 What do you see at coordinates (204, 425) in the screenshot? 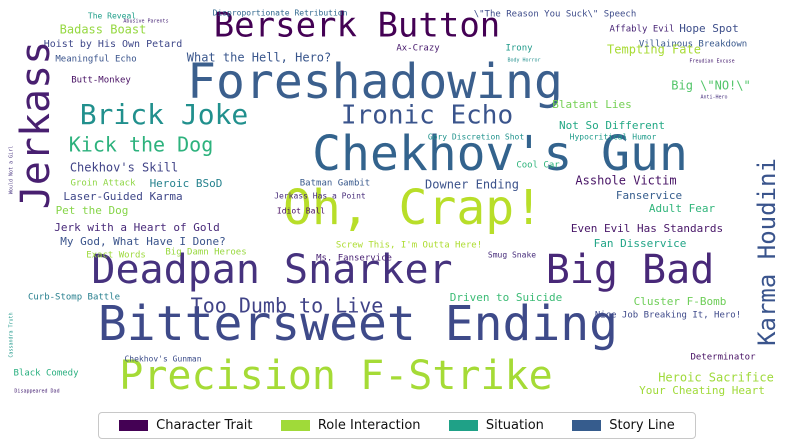
I see `legend-label-character-trait: Character Trait` at bounding box center [204, 425].